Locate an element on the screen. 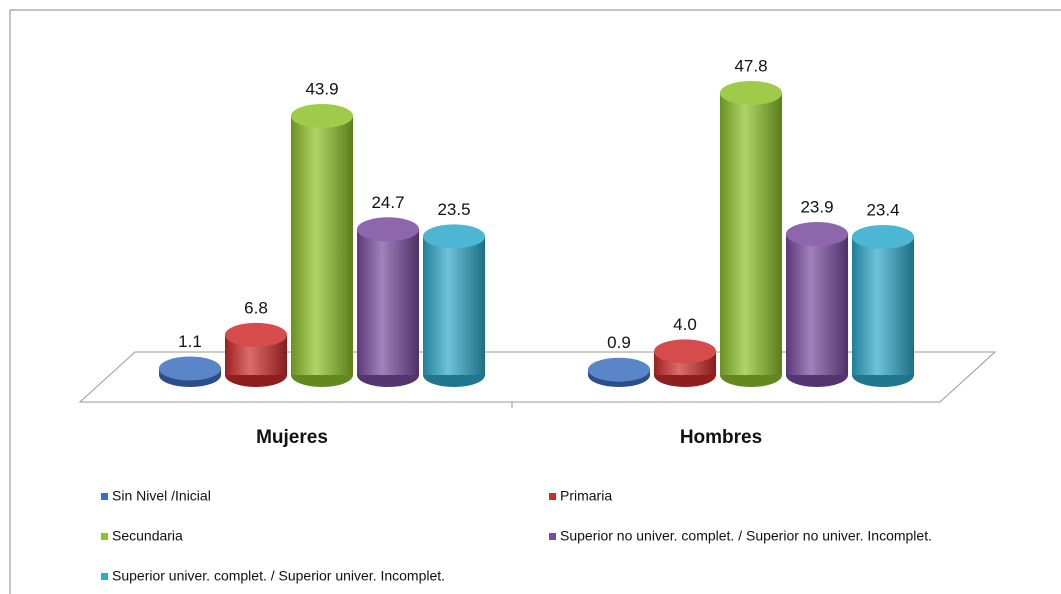  data-label: 47.8 is located at coordinates (750, 65).